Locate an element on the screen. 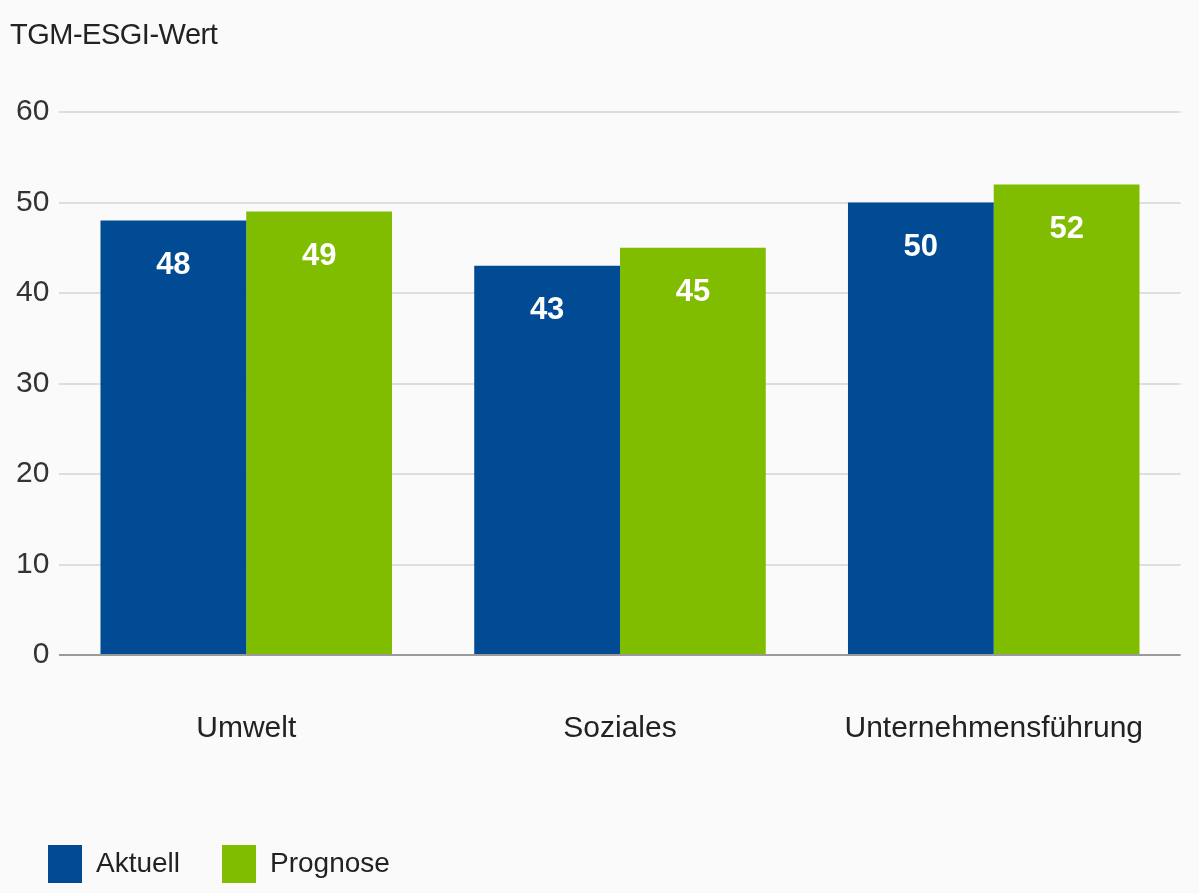 This screenshot has width=1199, height=893. y-tick-label: 30 is located at coordinates (32, 381).